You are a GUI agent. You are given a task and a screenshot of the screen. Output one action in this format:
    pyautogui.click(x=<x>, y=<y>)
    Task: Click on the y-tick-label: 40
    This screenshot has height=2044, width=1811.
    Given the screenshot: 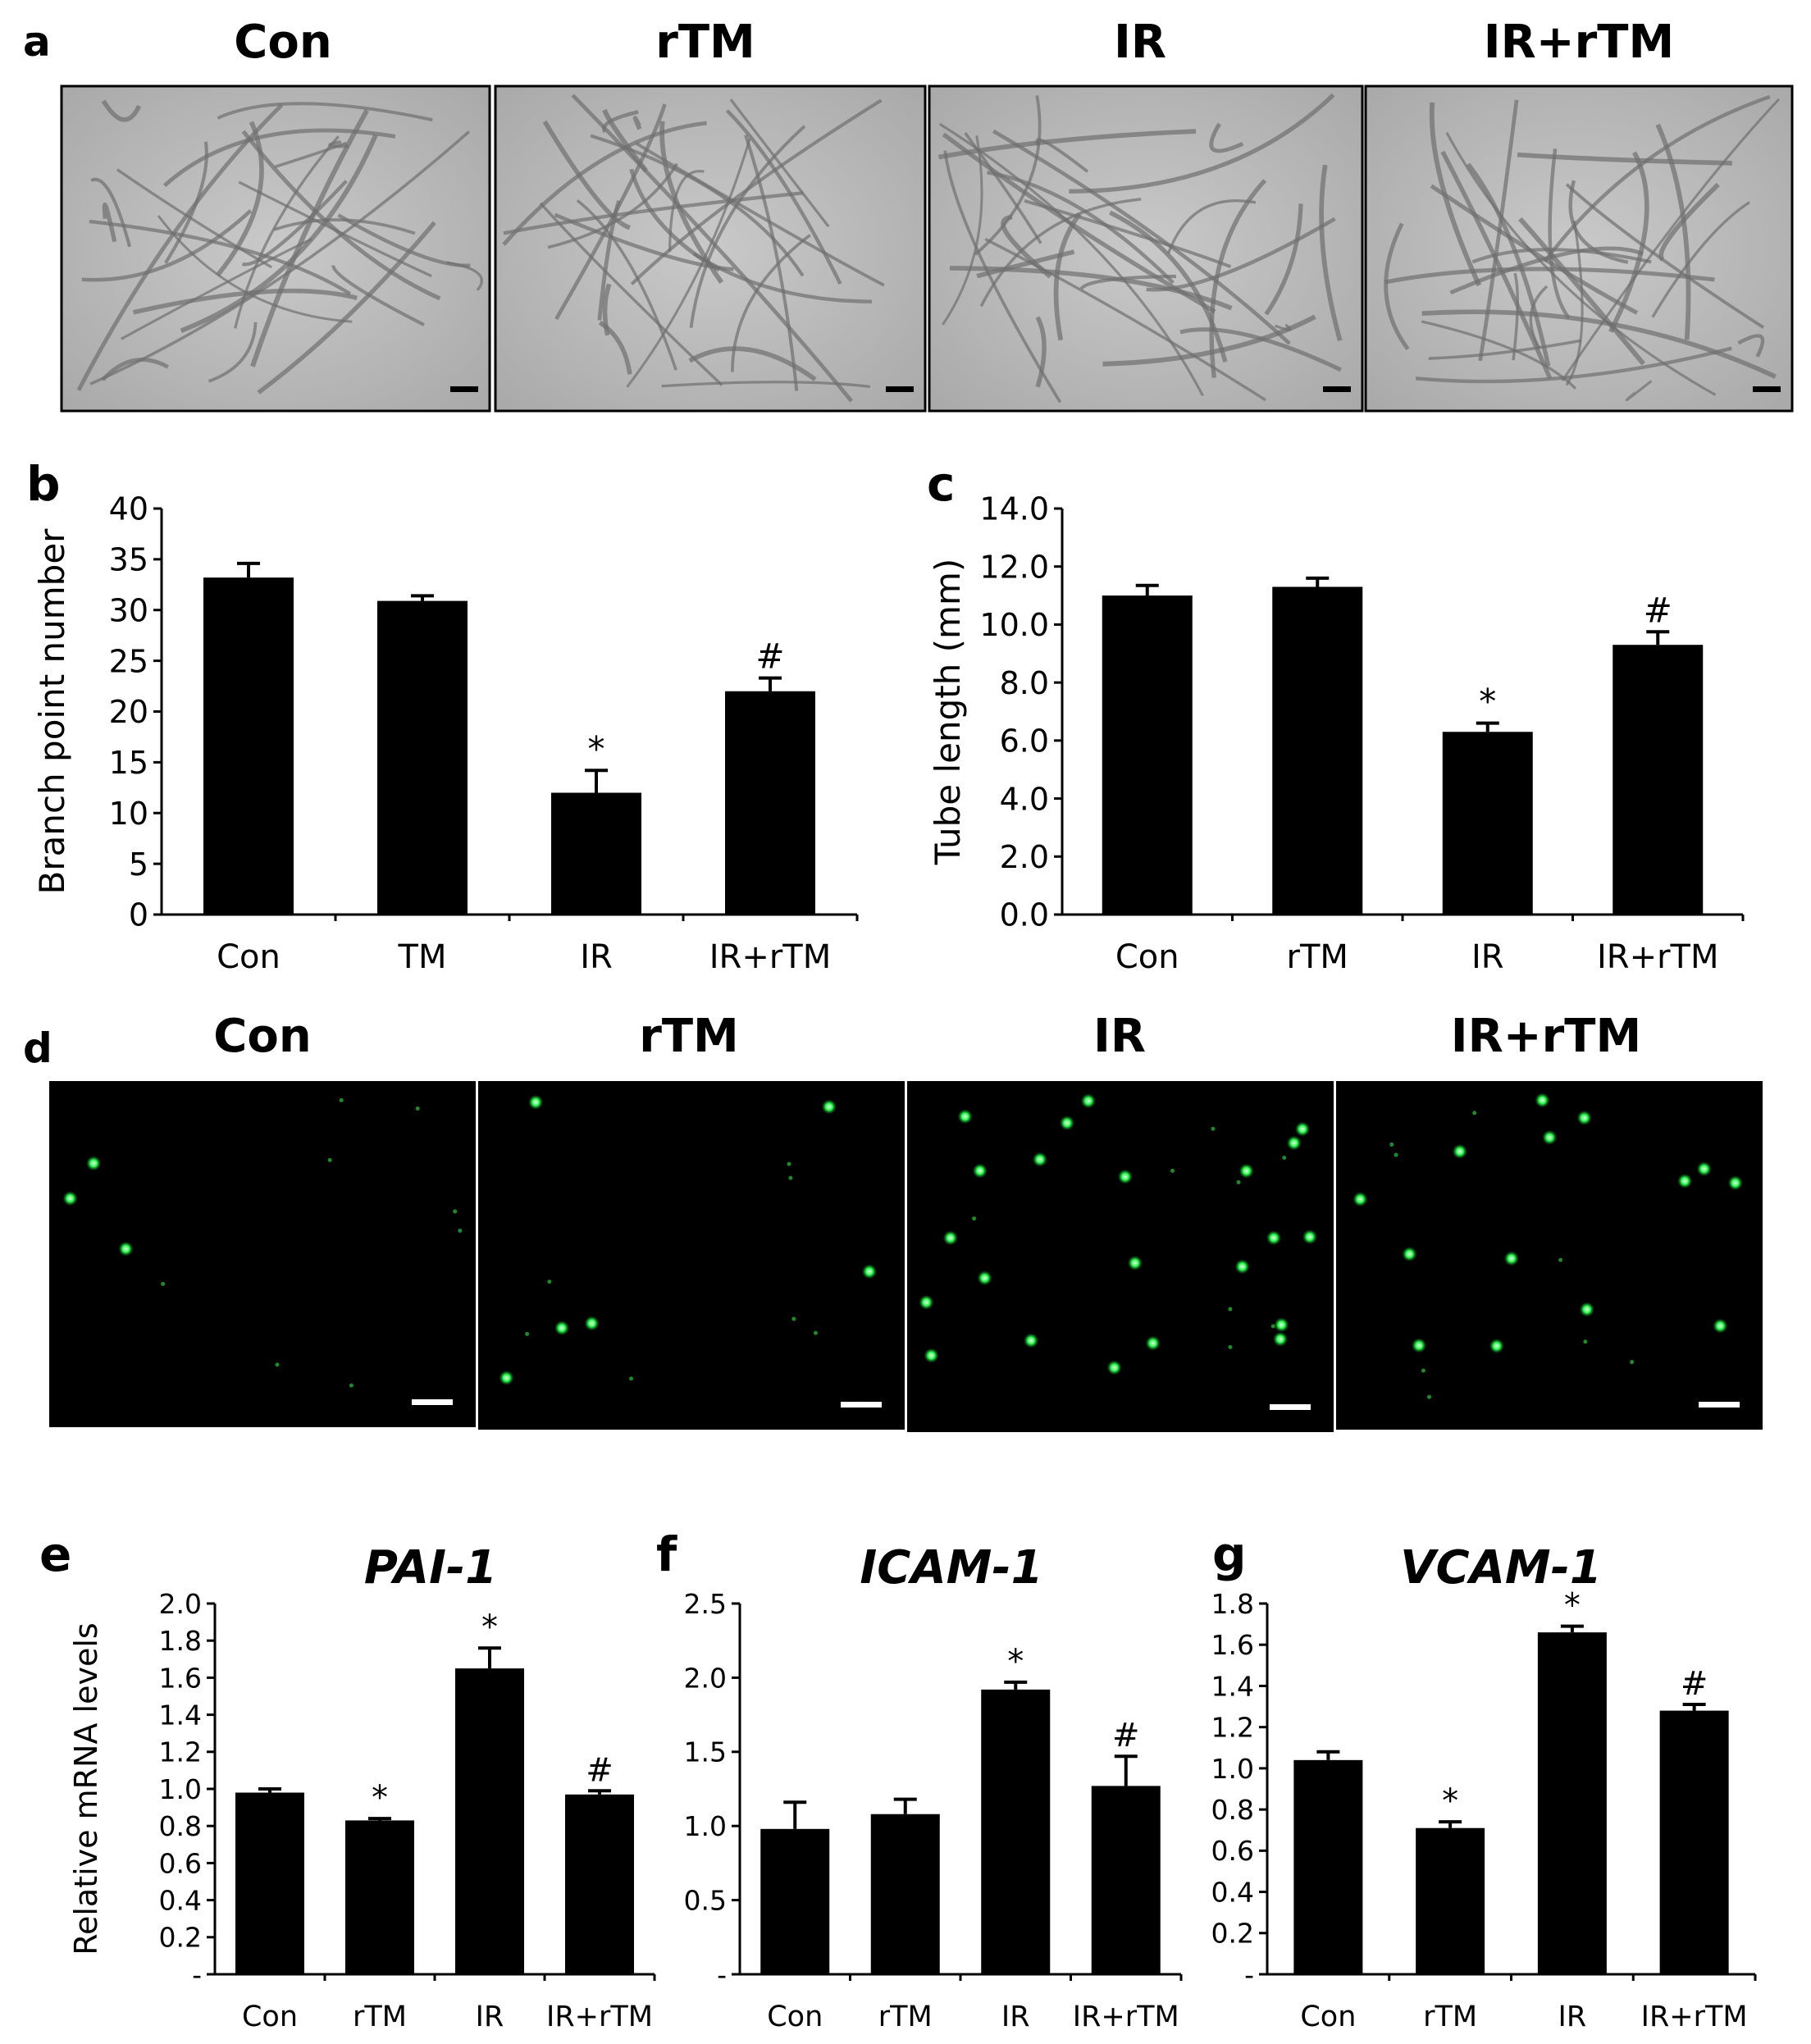 What is the action you would take?
    pyautogui.click(x=129, y=509)
    